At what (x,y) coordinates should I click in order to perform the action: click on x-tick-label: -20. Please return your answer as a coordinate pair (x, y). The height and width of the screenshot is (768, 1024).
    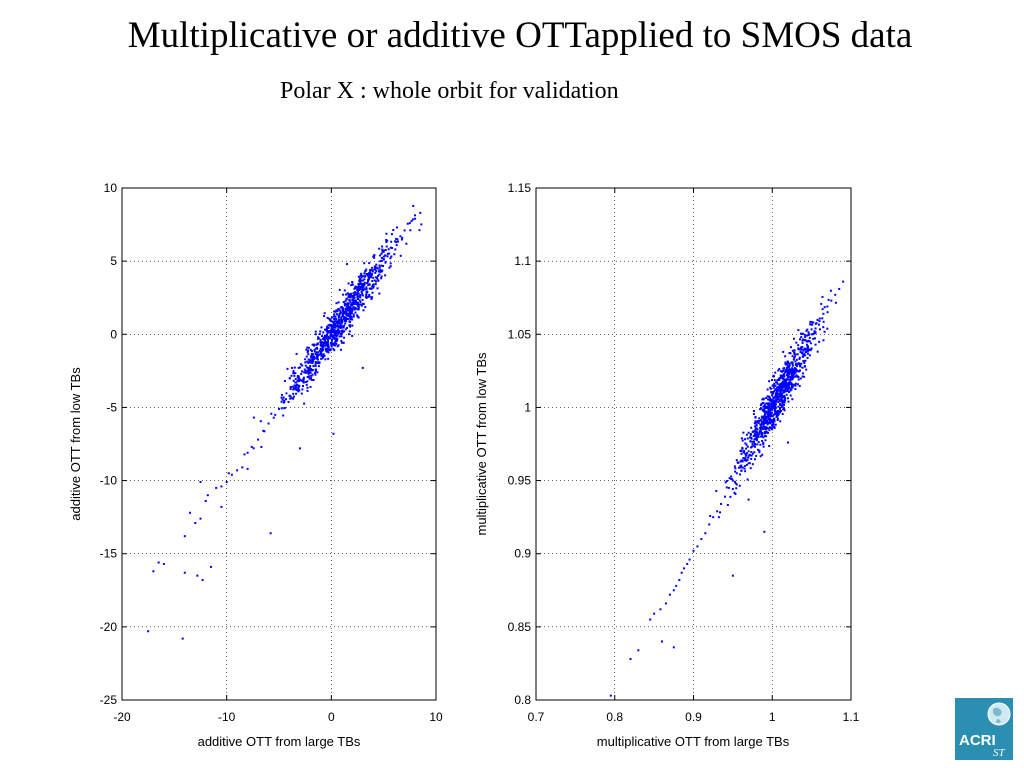
    Looking at the image, I should click on (122, 717).